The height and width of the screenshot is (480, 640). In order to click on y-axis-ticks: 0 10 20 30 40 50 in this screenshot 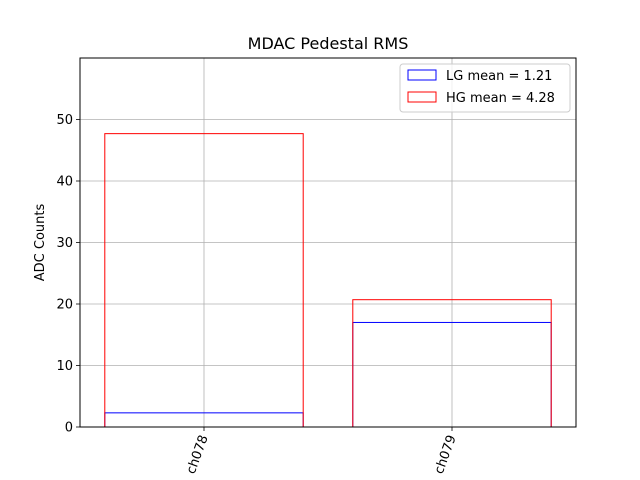, I will do `click(68, 274)`.